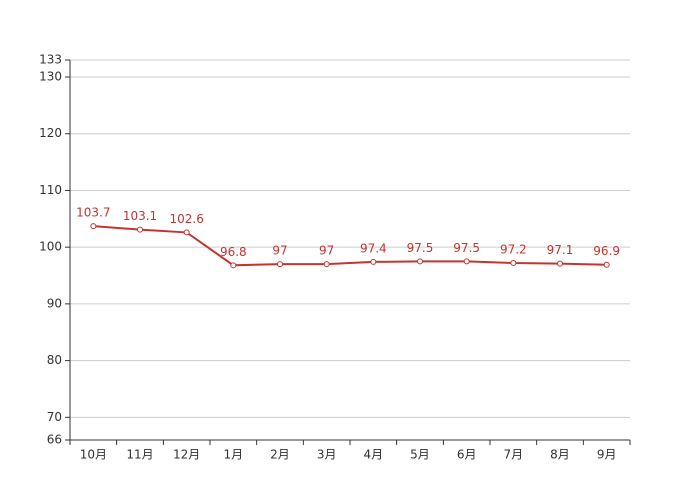  Describe the element at coordinates (93, 455) in the screenshot. I see `x-tick-label: 10月` at that location.